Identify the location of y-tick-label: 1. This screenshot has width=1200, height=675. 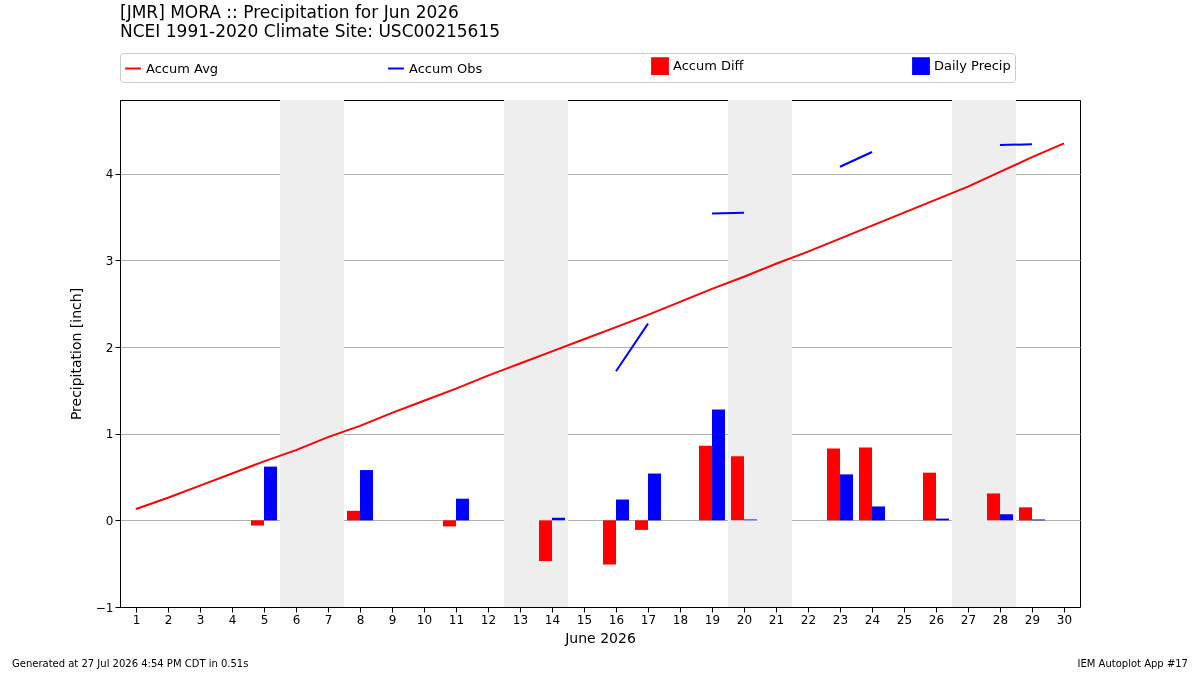
(109, 434).